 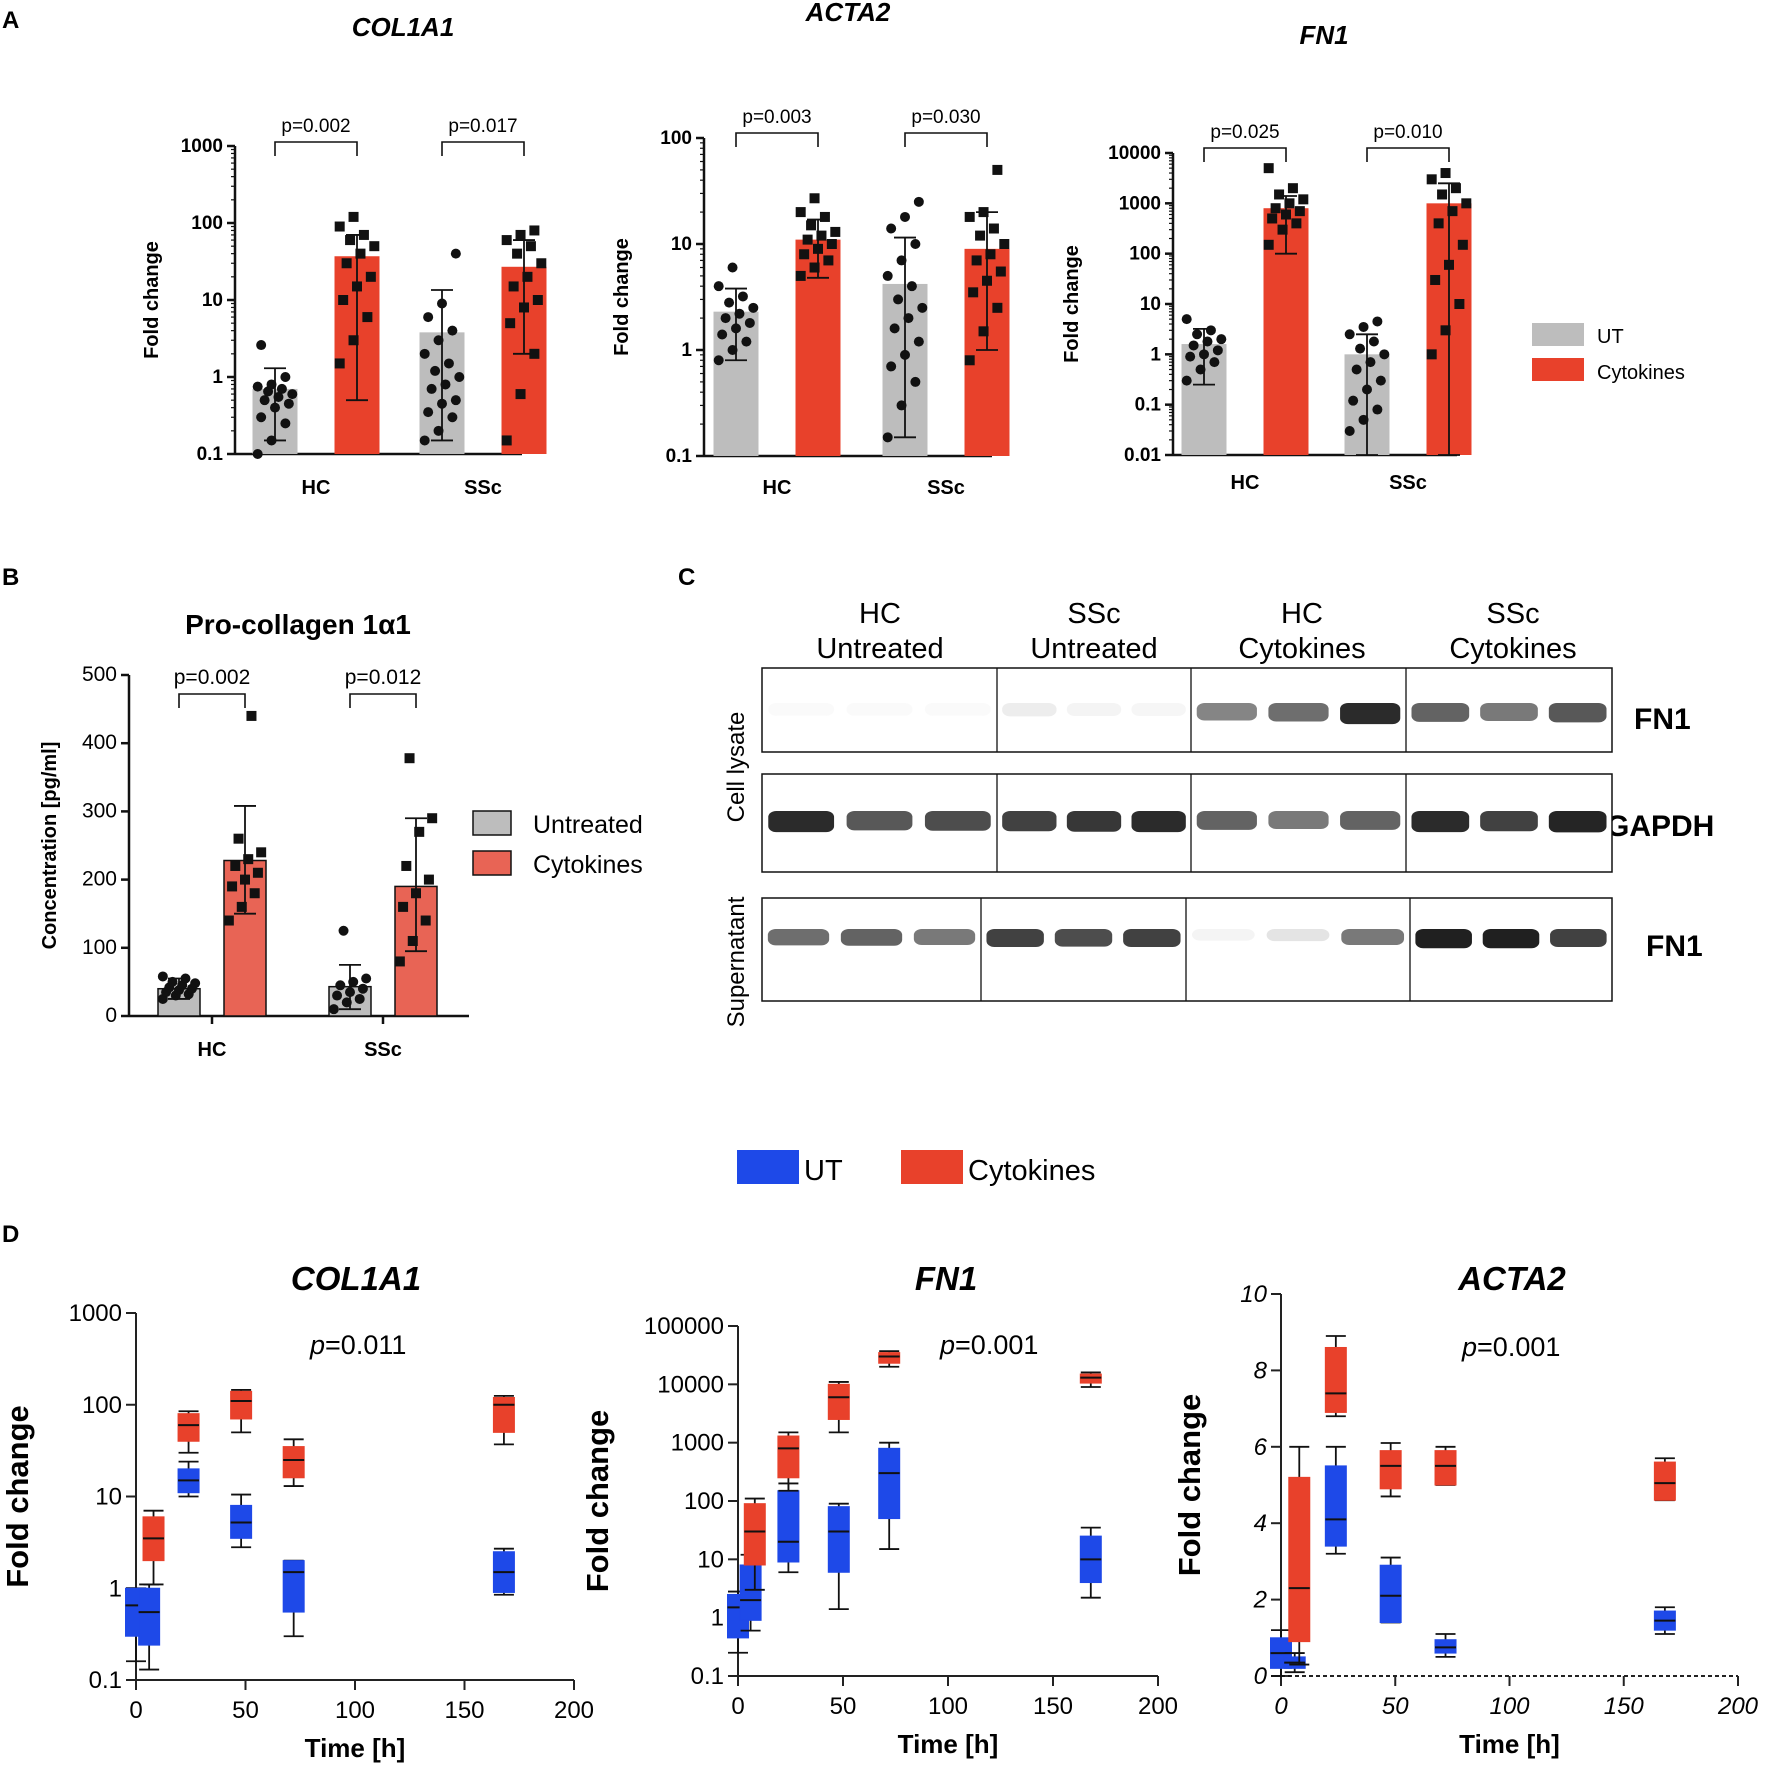 I want to click on y-tick-label: 10000, so click(x=1134, y=153).